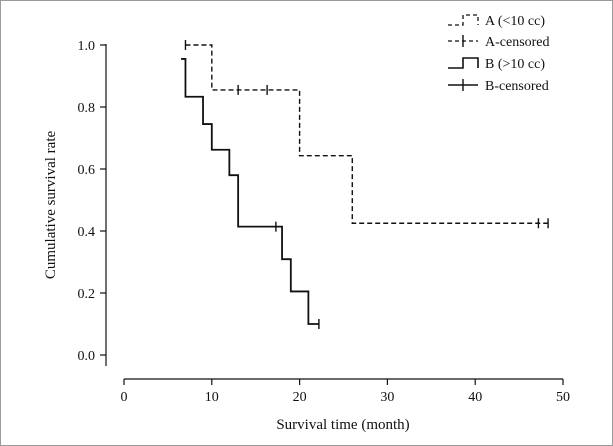  What do you see at coordinates (87, 232) in the screenshot?
I see `y-tick-label: 0.4` at bounding box center [87, 232].